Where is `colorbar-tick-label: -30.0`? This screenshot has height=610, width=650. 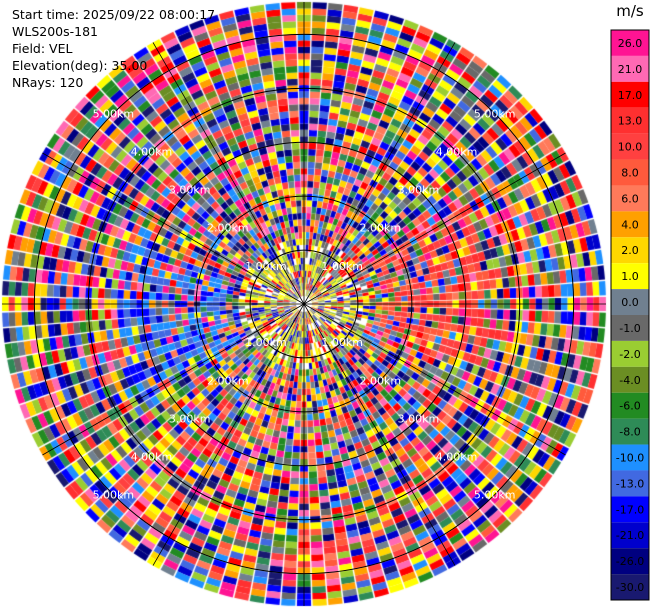
colorbar-tick-label: -30.0 is located at coordinates (630, 587).